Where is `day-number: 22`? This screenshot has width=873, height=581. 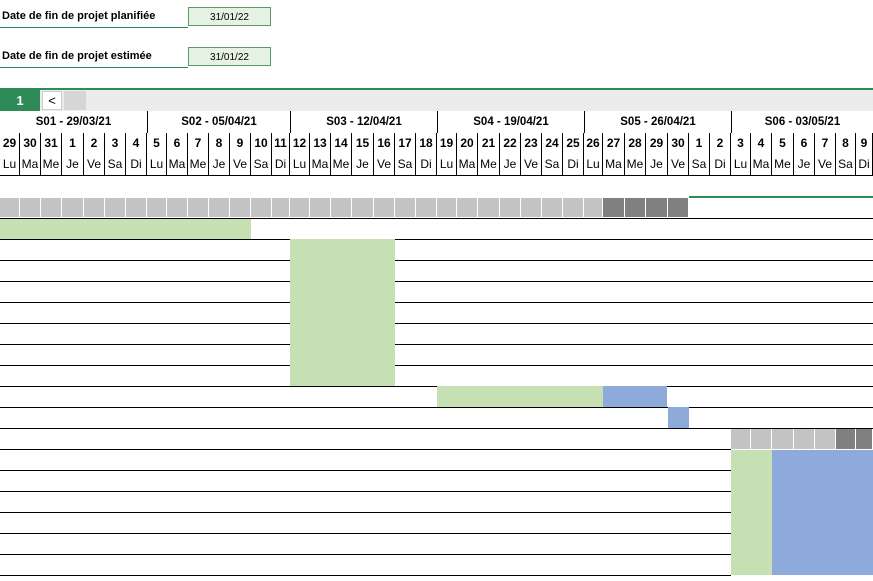
day-number: 22 is located at coordinates (510, 143).